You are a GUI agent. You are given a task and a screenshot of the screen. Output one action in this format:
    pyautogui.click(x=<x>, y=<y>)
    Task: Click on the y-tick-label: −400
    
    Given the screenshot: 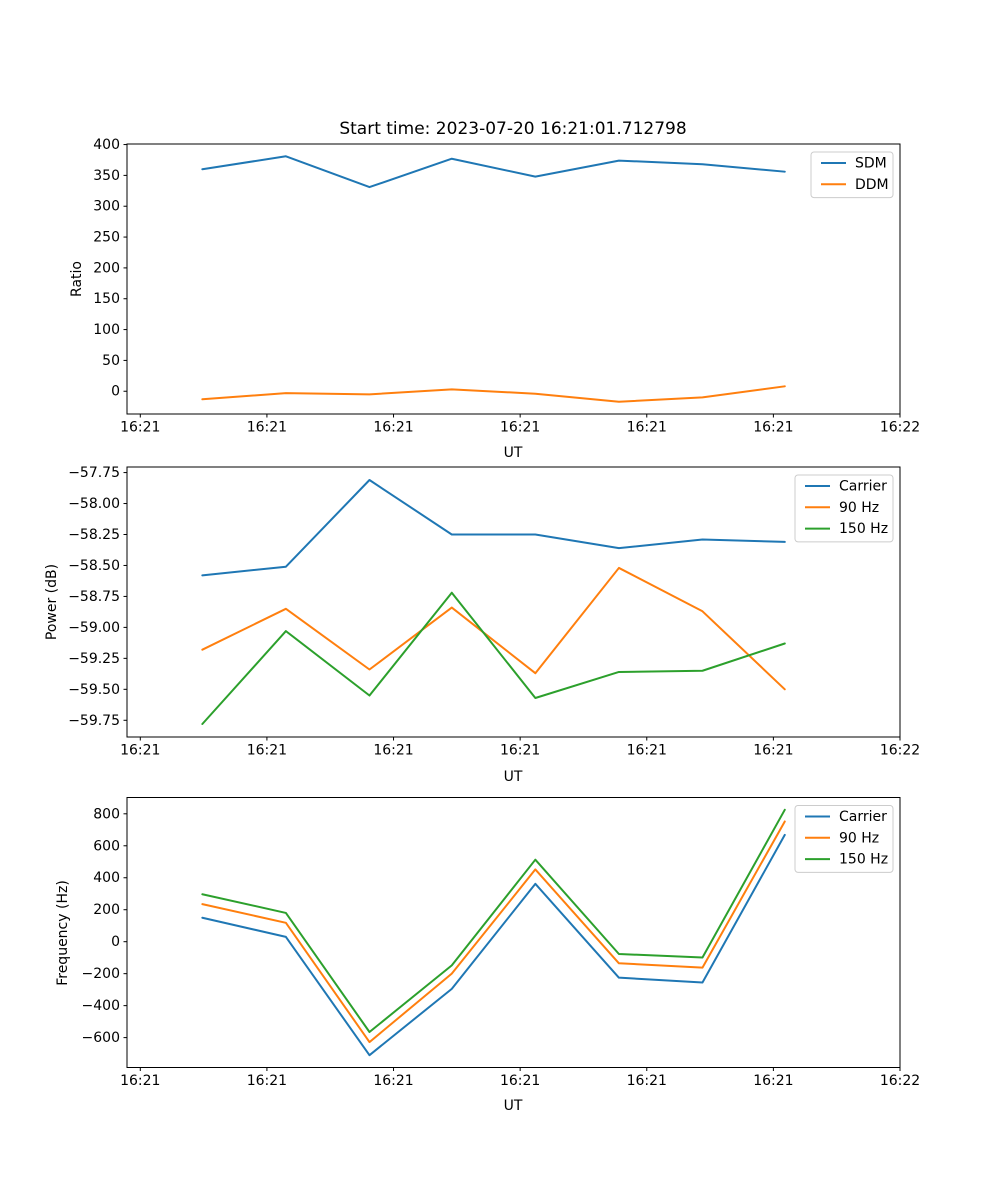 What is the action you would take?
    pyautogui.click(x=101, y=1006)
    